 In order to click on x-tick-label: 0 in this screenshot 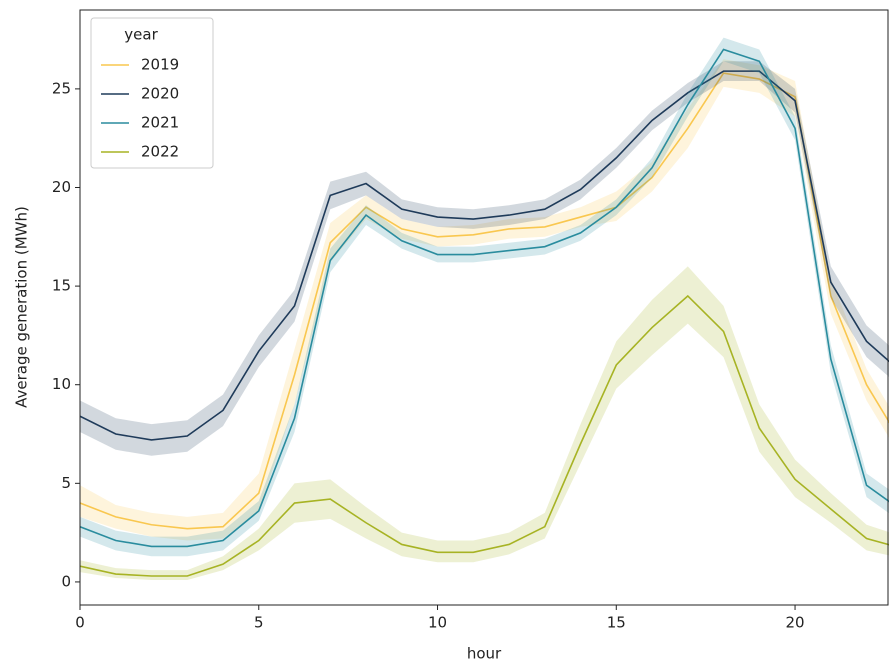, I will do `click(80, 623)`.